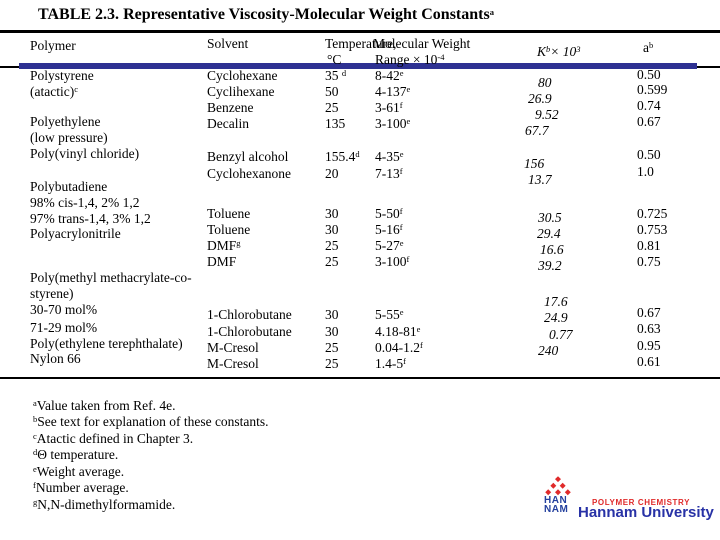 The image size is (720, 540). What do you see at coordinates (389, 213) in the screenshot?
I see `mw-range-cell: 5-50f` at bounding box center [389, 213].